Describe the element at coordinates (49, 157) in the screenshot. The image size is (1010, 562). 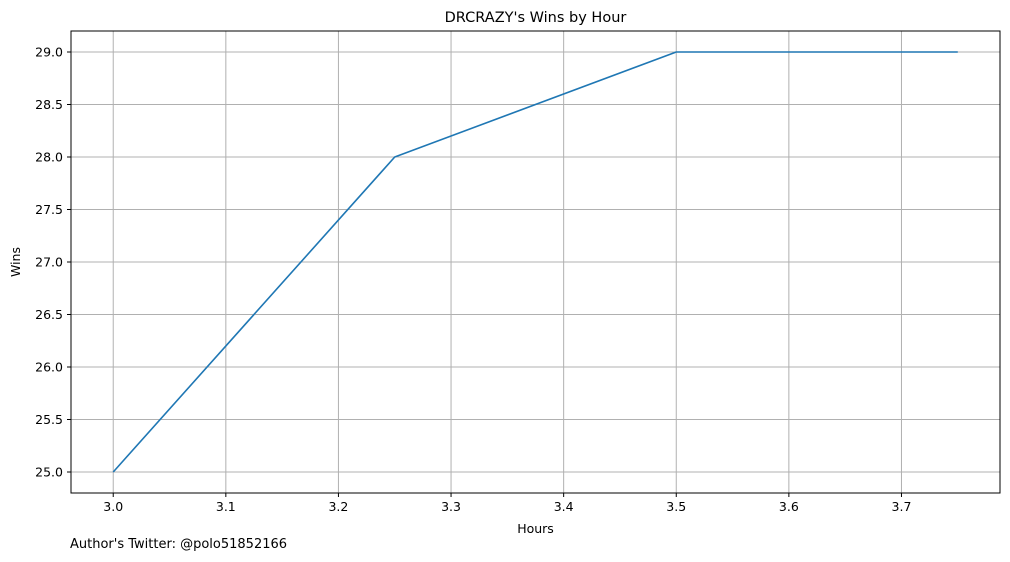
I see `y-tick-label: 28.0` at that location.